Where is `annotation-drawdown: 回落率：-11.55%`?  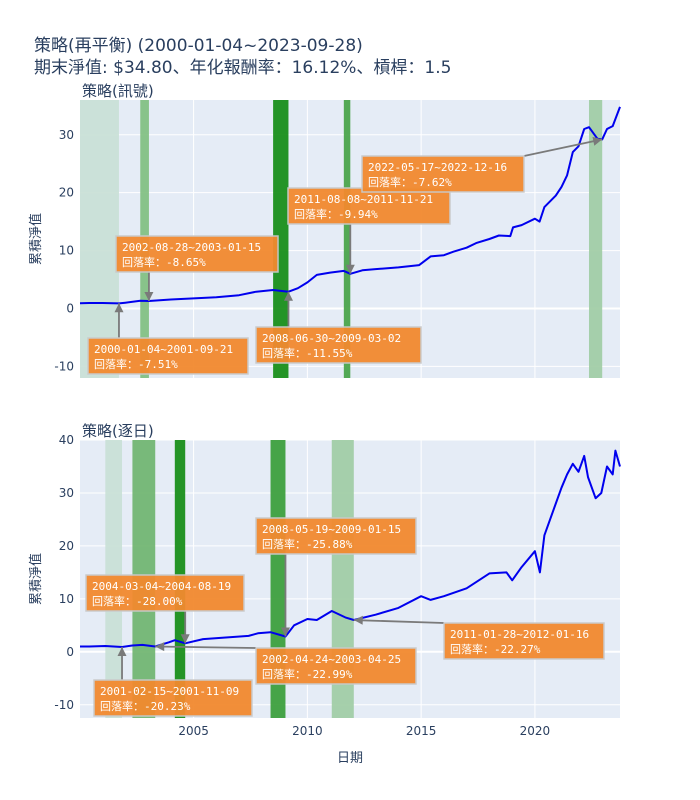 annotation-drawdown: 回落率：-11.55% is located at coordinates (307, 353).